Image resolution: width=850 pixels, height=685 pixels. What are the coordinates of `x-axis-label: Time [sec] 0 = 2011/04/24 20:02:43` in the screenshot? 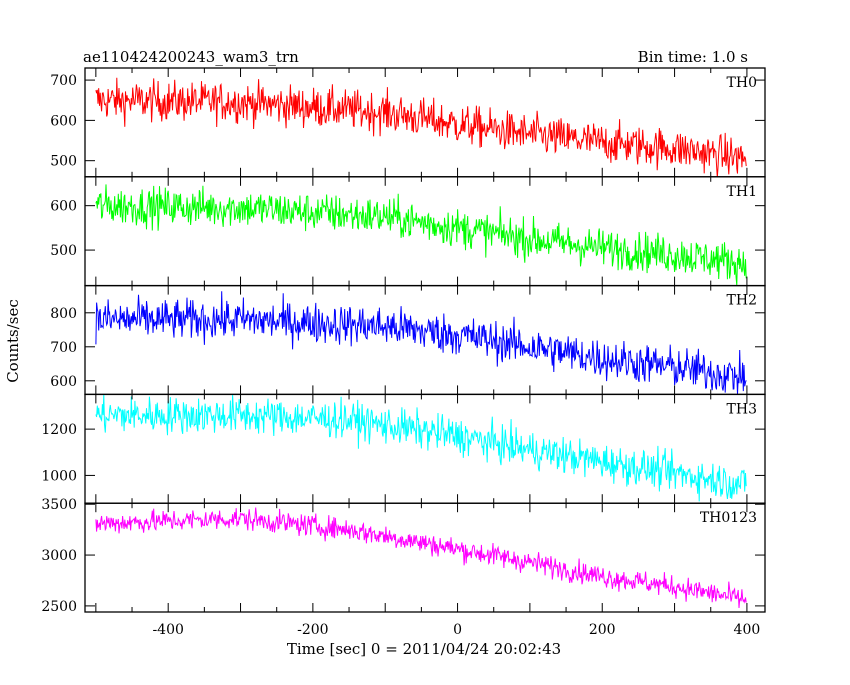 It's located at (424, 649).